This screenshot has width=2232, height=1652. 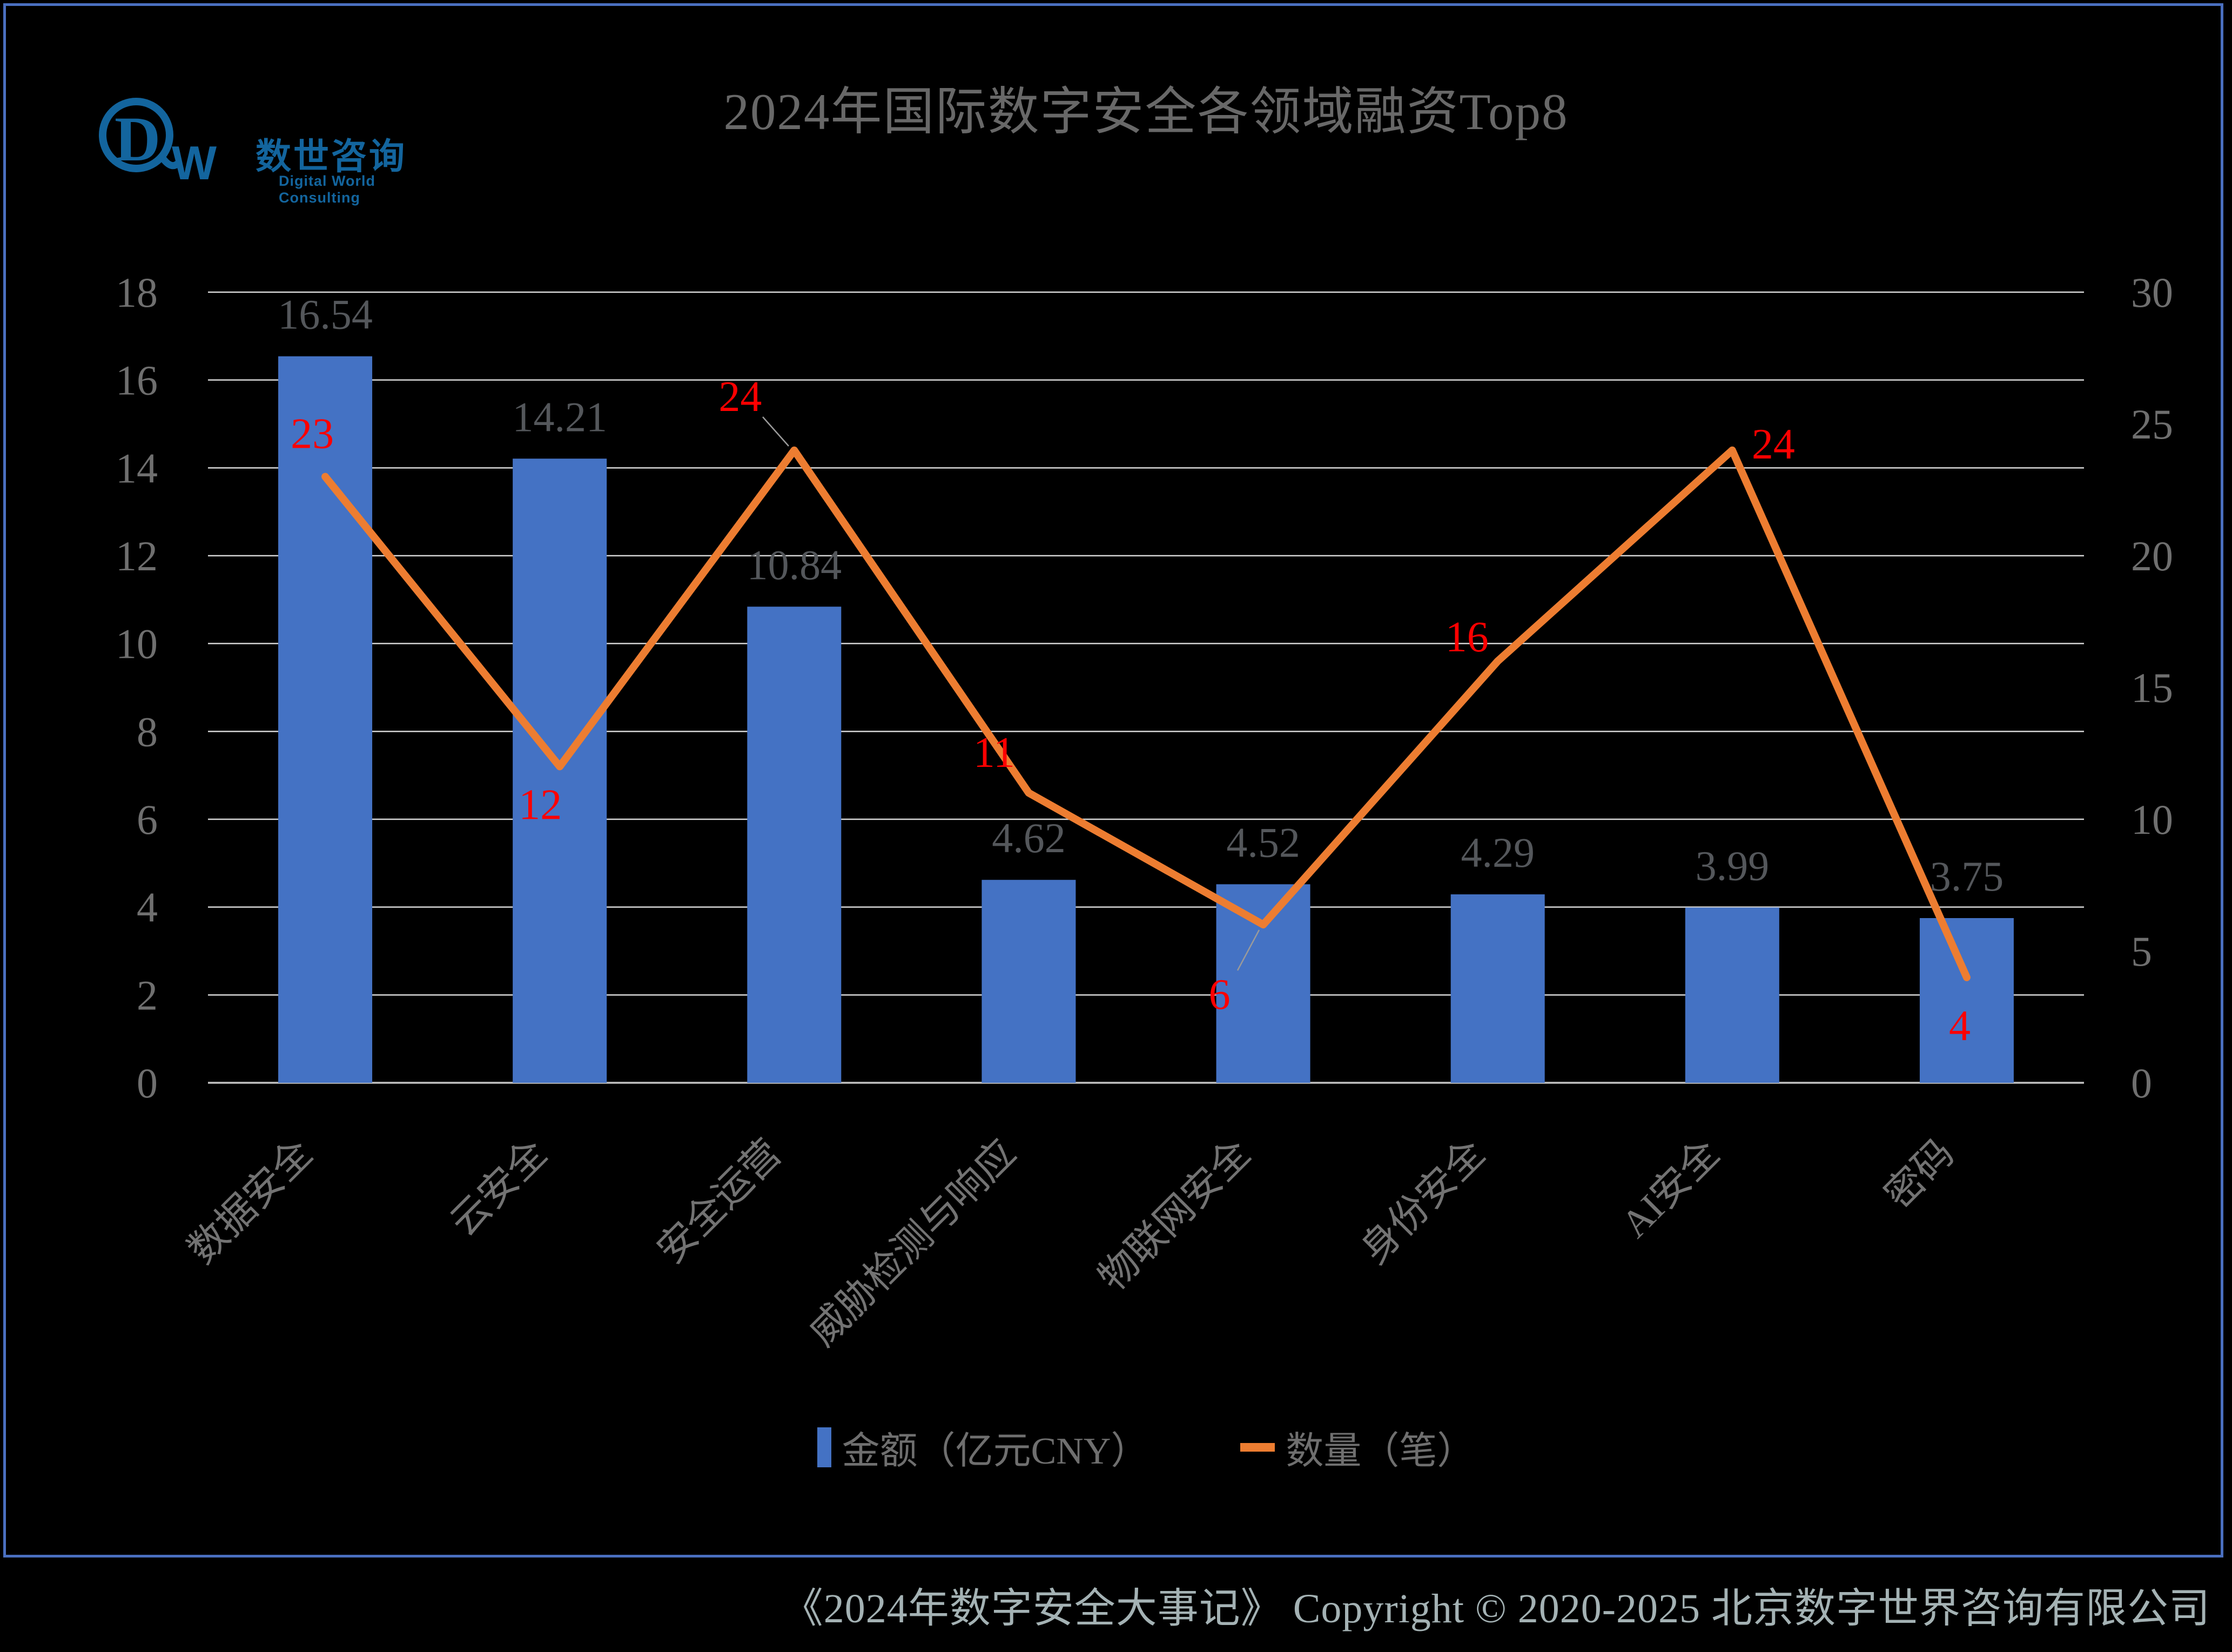 What do you see at coordinates (137, 468) in the screenshot?
I see `left-axis-tick-label: 14` at bounding box center [137, 468].